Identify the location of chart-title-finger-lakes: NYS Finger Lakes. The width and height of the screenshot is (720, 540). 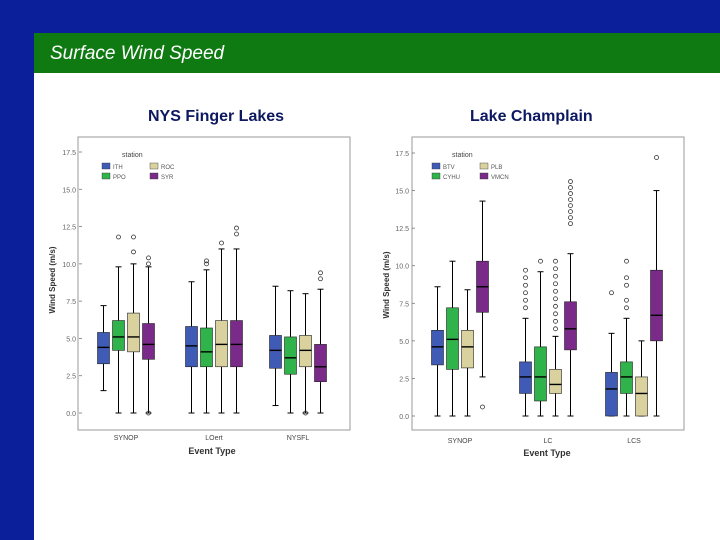
(216, 116).